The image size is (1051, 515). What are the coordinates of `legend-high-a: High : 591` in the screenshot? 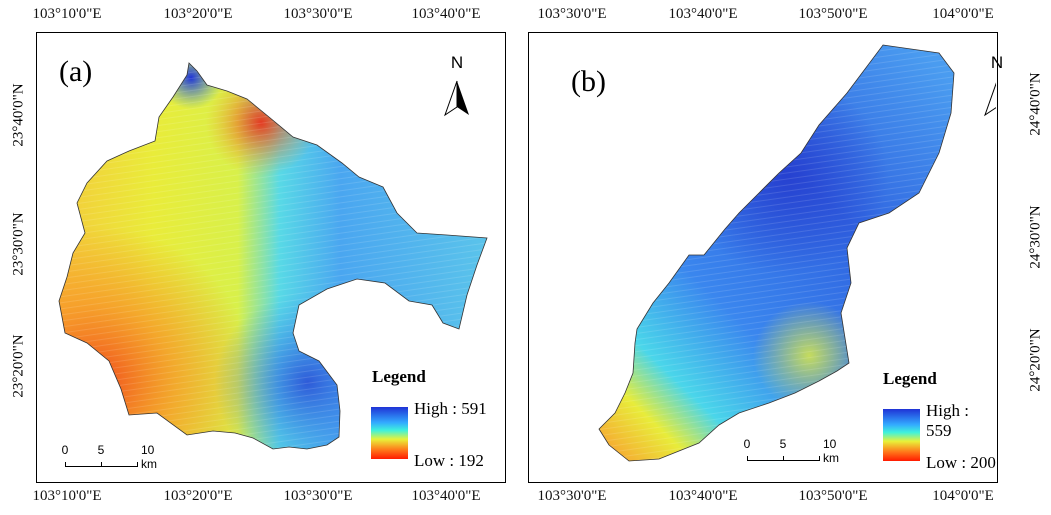 It's located at (450, 408).